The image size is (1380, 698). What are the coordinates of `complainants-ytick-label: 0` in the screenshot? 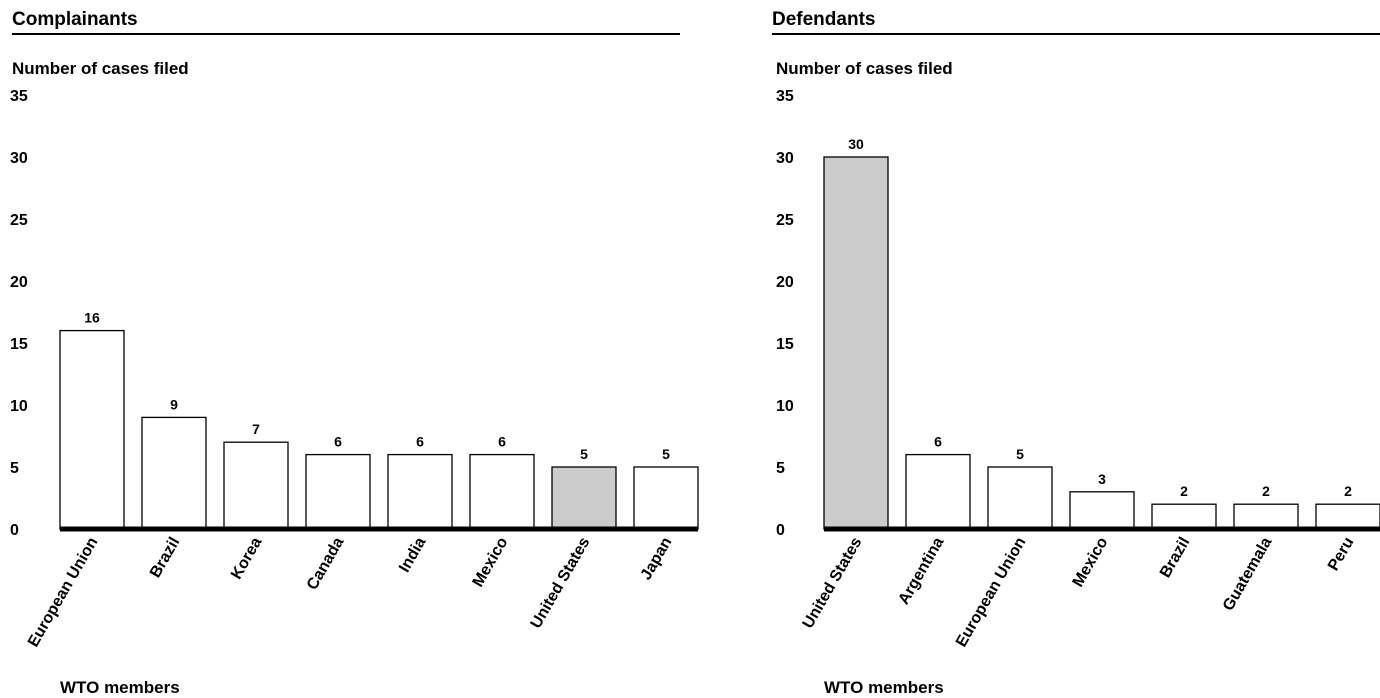 It's located at (14, 530).